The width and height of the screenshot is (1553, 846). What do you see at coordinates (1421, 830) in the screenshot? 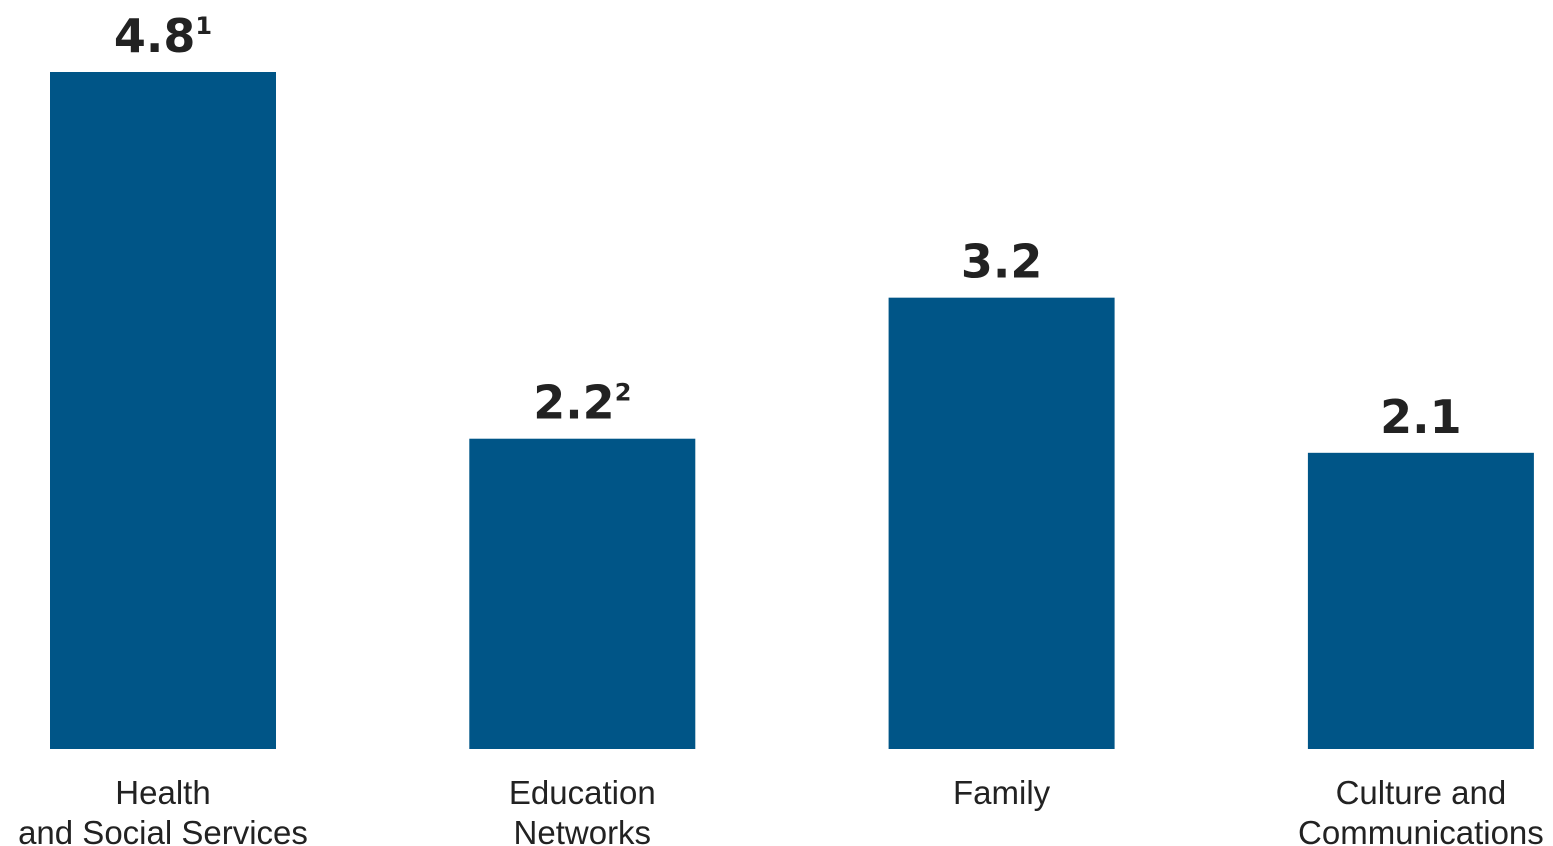
I see `category-label: Communications` at bounding box center [1421, 830].